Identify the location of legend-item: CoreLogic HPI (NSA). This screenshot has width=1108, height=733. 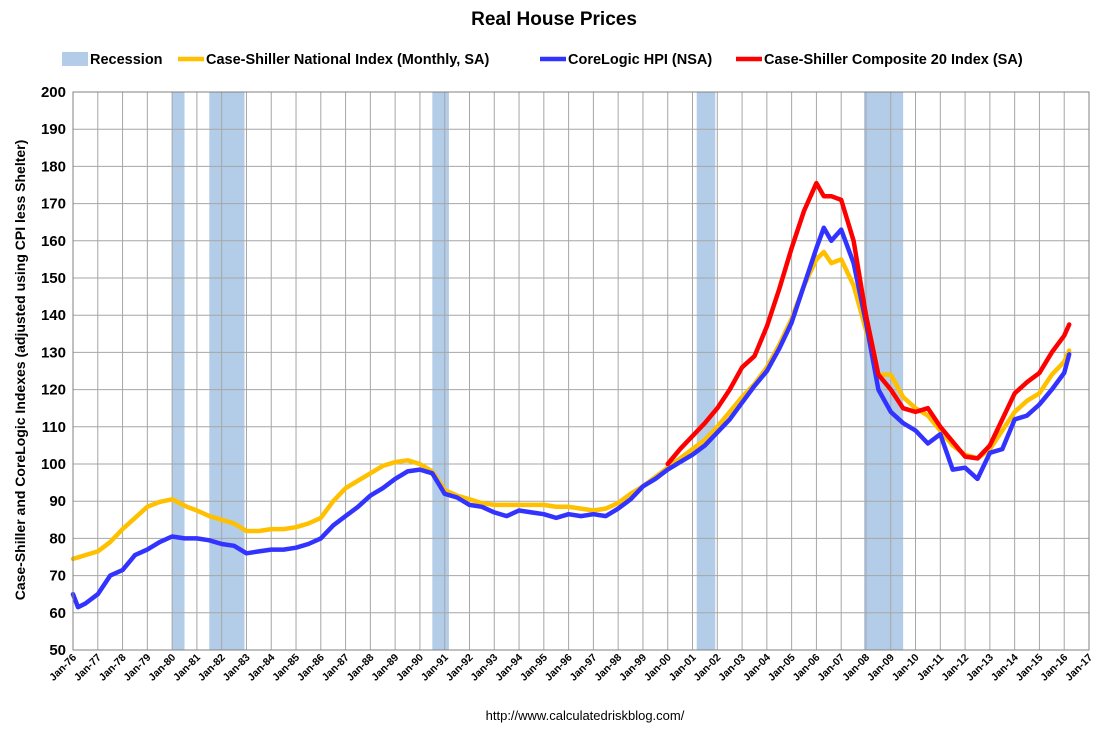
(626, 60).